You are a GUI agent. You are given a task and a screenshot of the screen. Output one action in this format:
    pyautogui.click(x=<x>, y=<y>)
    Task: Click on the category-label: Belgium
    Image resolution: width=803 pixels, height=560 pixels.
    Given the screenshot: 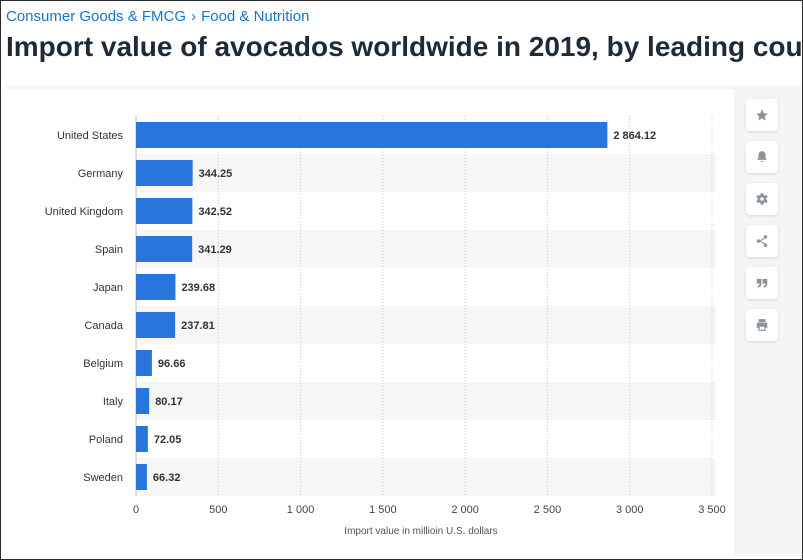 What is the action you would take?
    pyautogui.click(x=103, y=364)
    